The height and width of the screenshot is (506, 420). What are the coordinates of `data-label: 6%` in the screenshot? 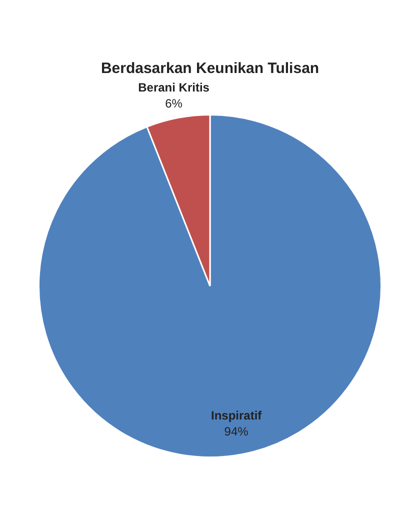 It's located at (174, 103).